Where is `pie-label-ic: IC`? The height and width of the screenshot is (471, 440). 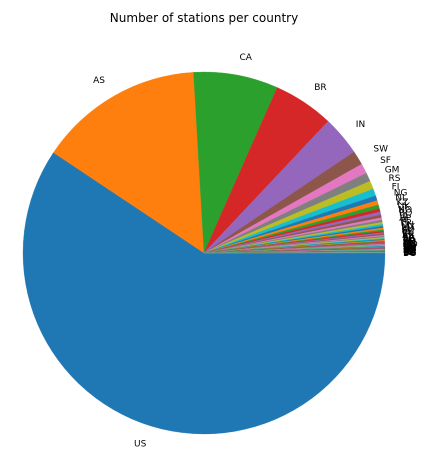
pie-label-ic: IC is located at coordinates (407, 252).